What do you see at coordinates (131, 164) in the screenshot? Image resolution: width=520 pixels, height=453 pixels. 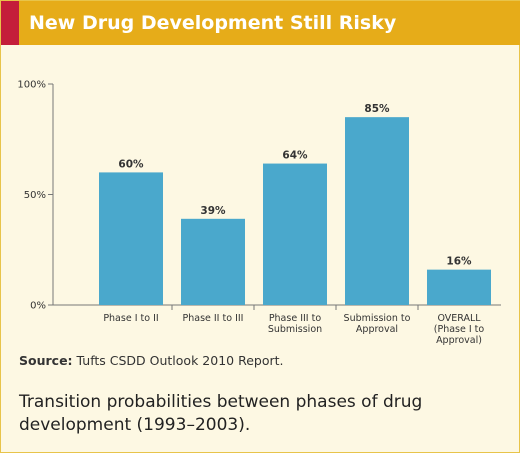 I see `data-label: 60%` at bounding box center [131, 164].